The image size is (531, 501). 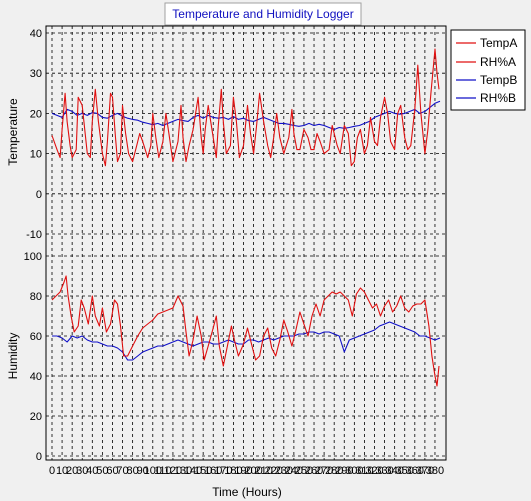 What do you see at coordinates (405, 471) in the screenshot?
I see `x-tick-label: 350` at bounding box center [405, 471].